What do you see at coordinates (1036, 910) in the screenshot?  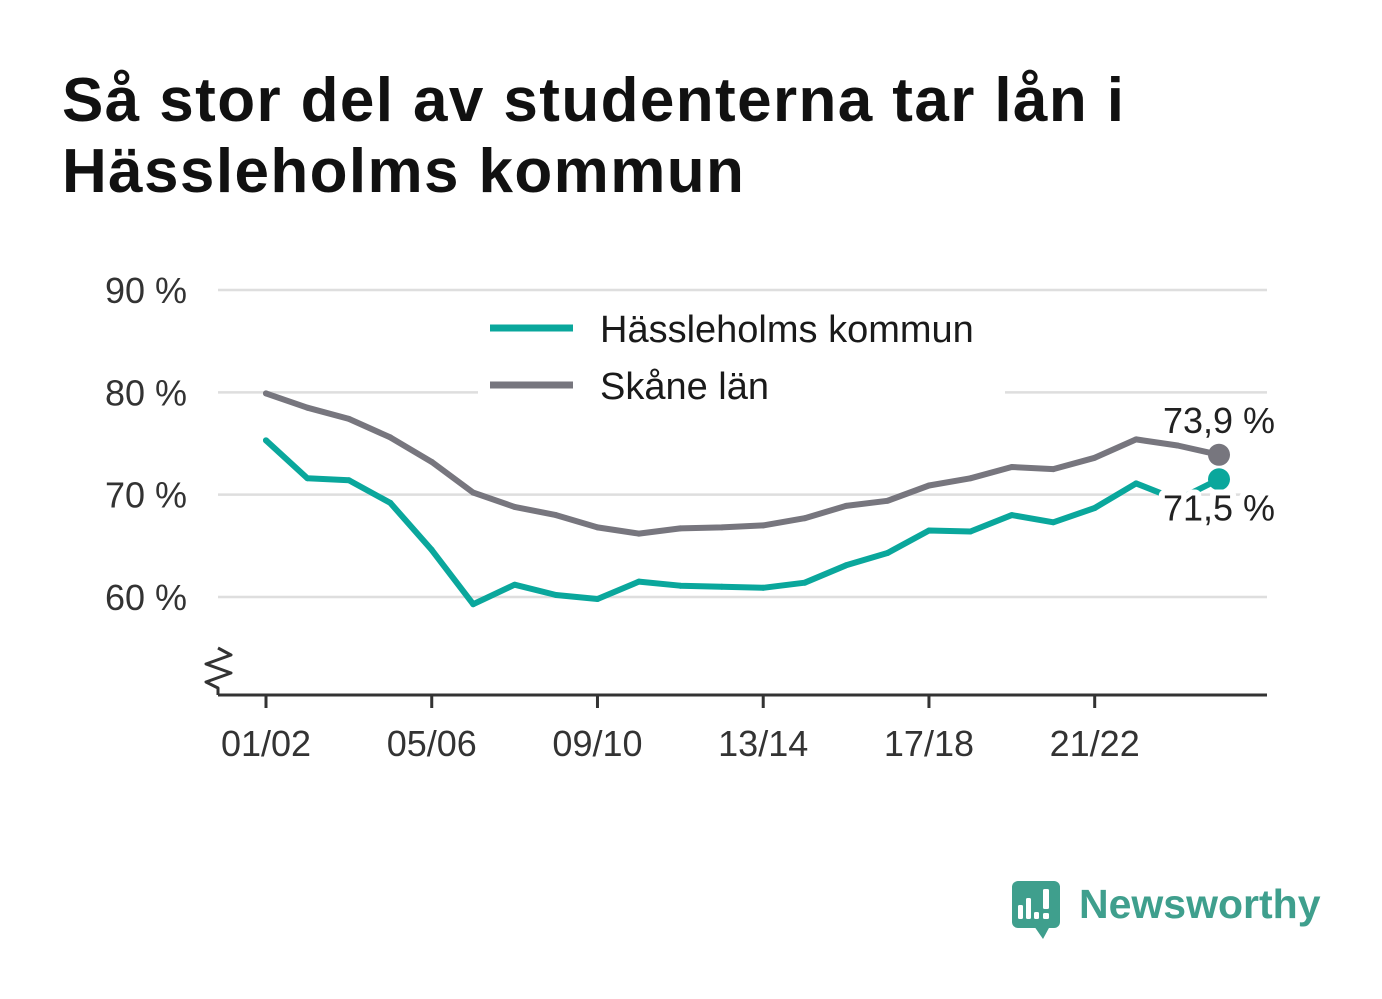 I see `newsworthy-bar-chart-bubble-icon` at bounding box center [1036, 910].